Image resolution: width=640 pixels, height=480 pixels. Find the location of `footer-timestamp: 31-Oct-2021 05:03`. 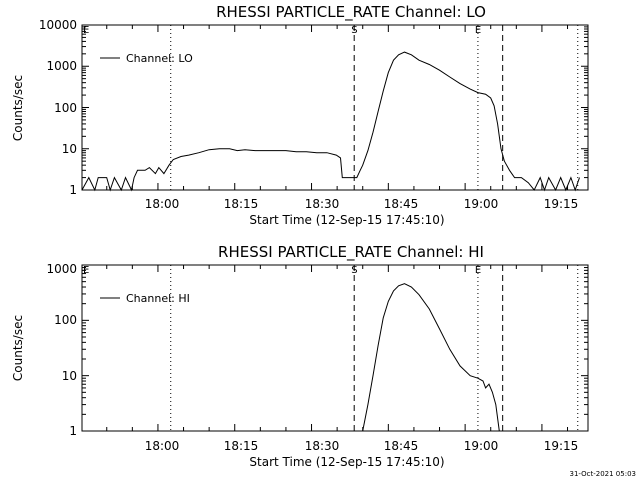

footer-timestamp: 31-Oct-2021 05:03 is located at coordinates (603, 474).